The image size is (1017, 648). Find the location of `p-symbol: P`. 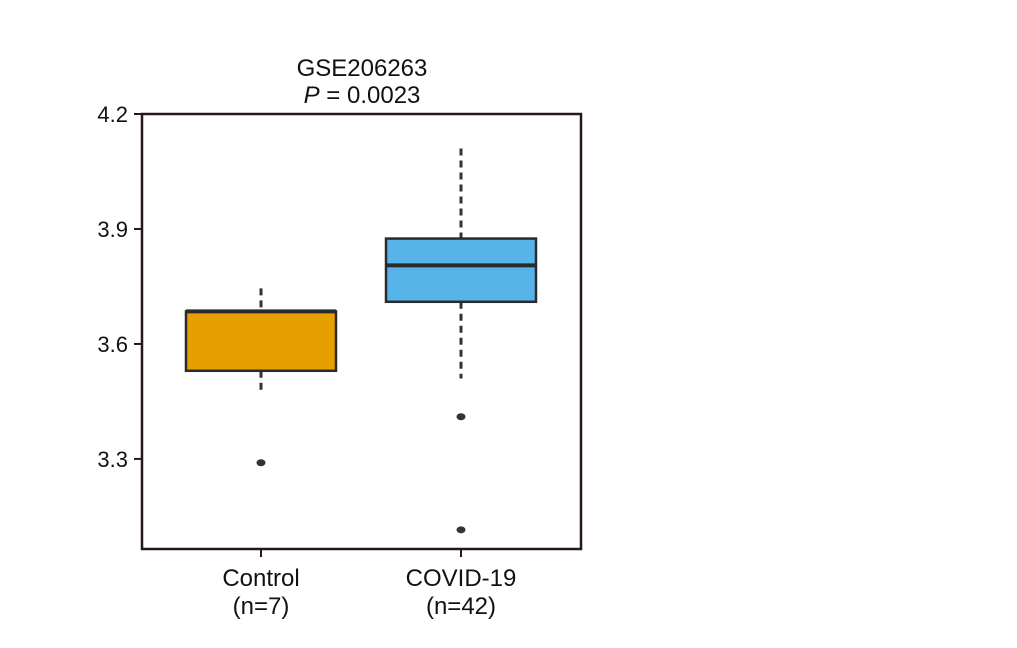

p-symbol: P is located at coordinates (312, 95).